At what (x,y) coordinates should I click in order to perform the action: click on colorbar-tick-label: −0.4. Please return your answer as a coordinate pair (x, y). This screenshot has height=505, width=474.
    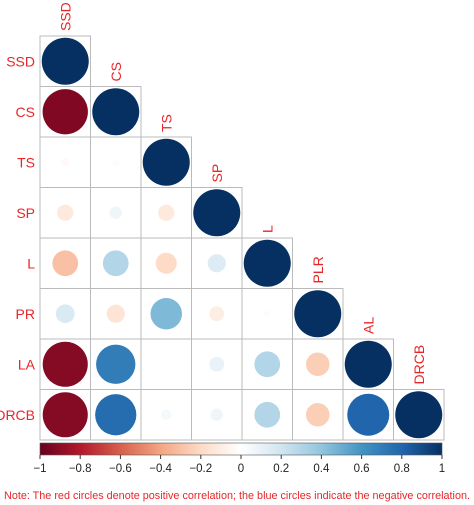
    Looking at the image, I should click on (160, 469).